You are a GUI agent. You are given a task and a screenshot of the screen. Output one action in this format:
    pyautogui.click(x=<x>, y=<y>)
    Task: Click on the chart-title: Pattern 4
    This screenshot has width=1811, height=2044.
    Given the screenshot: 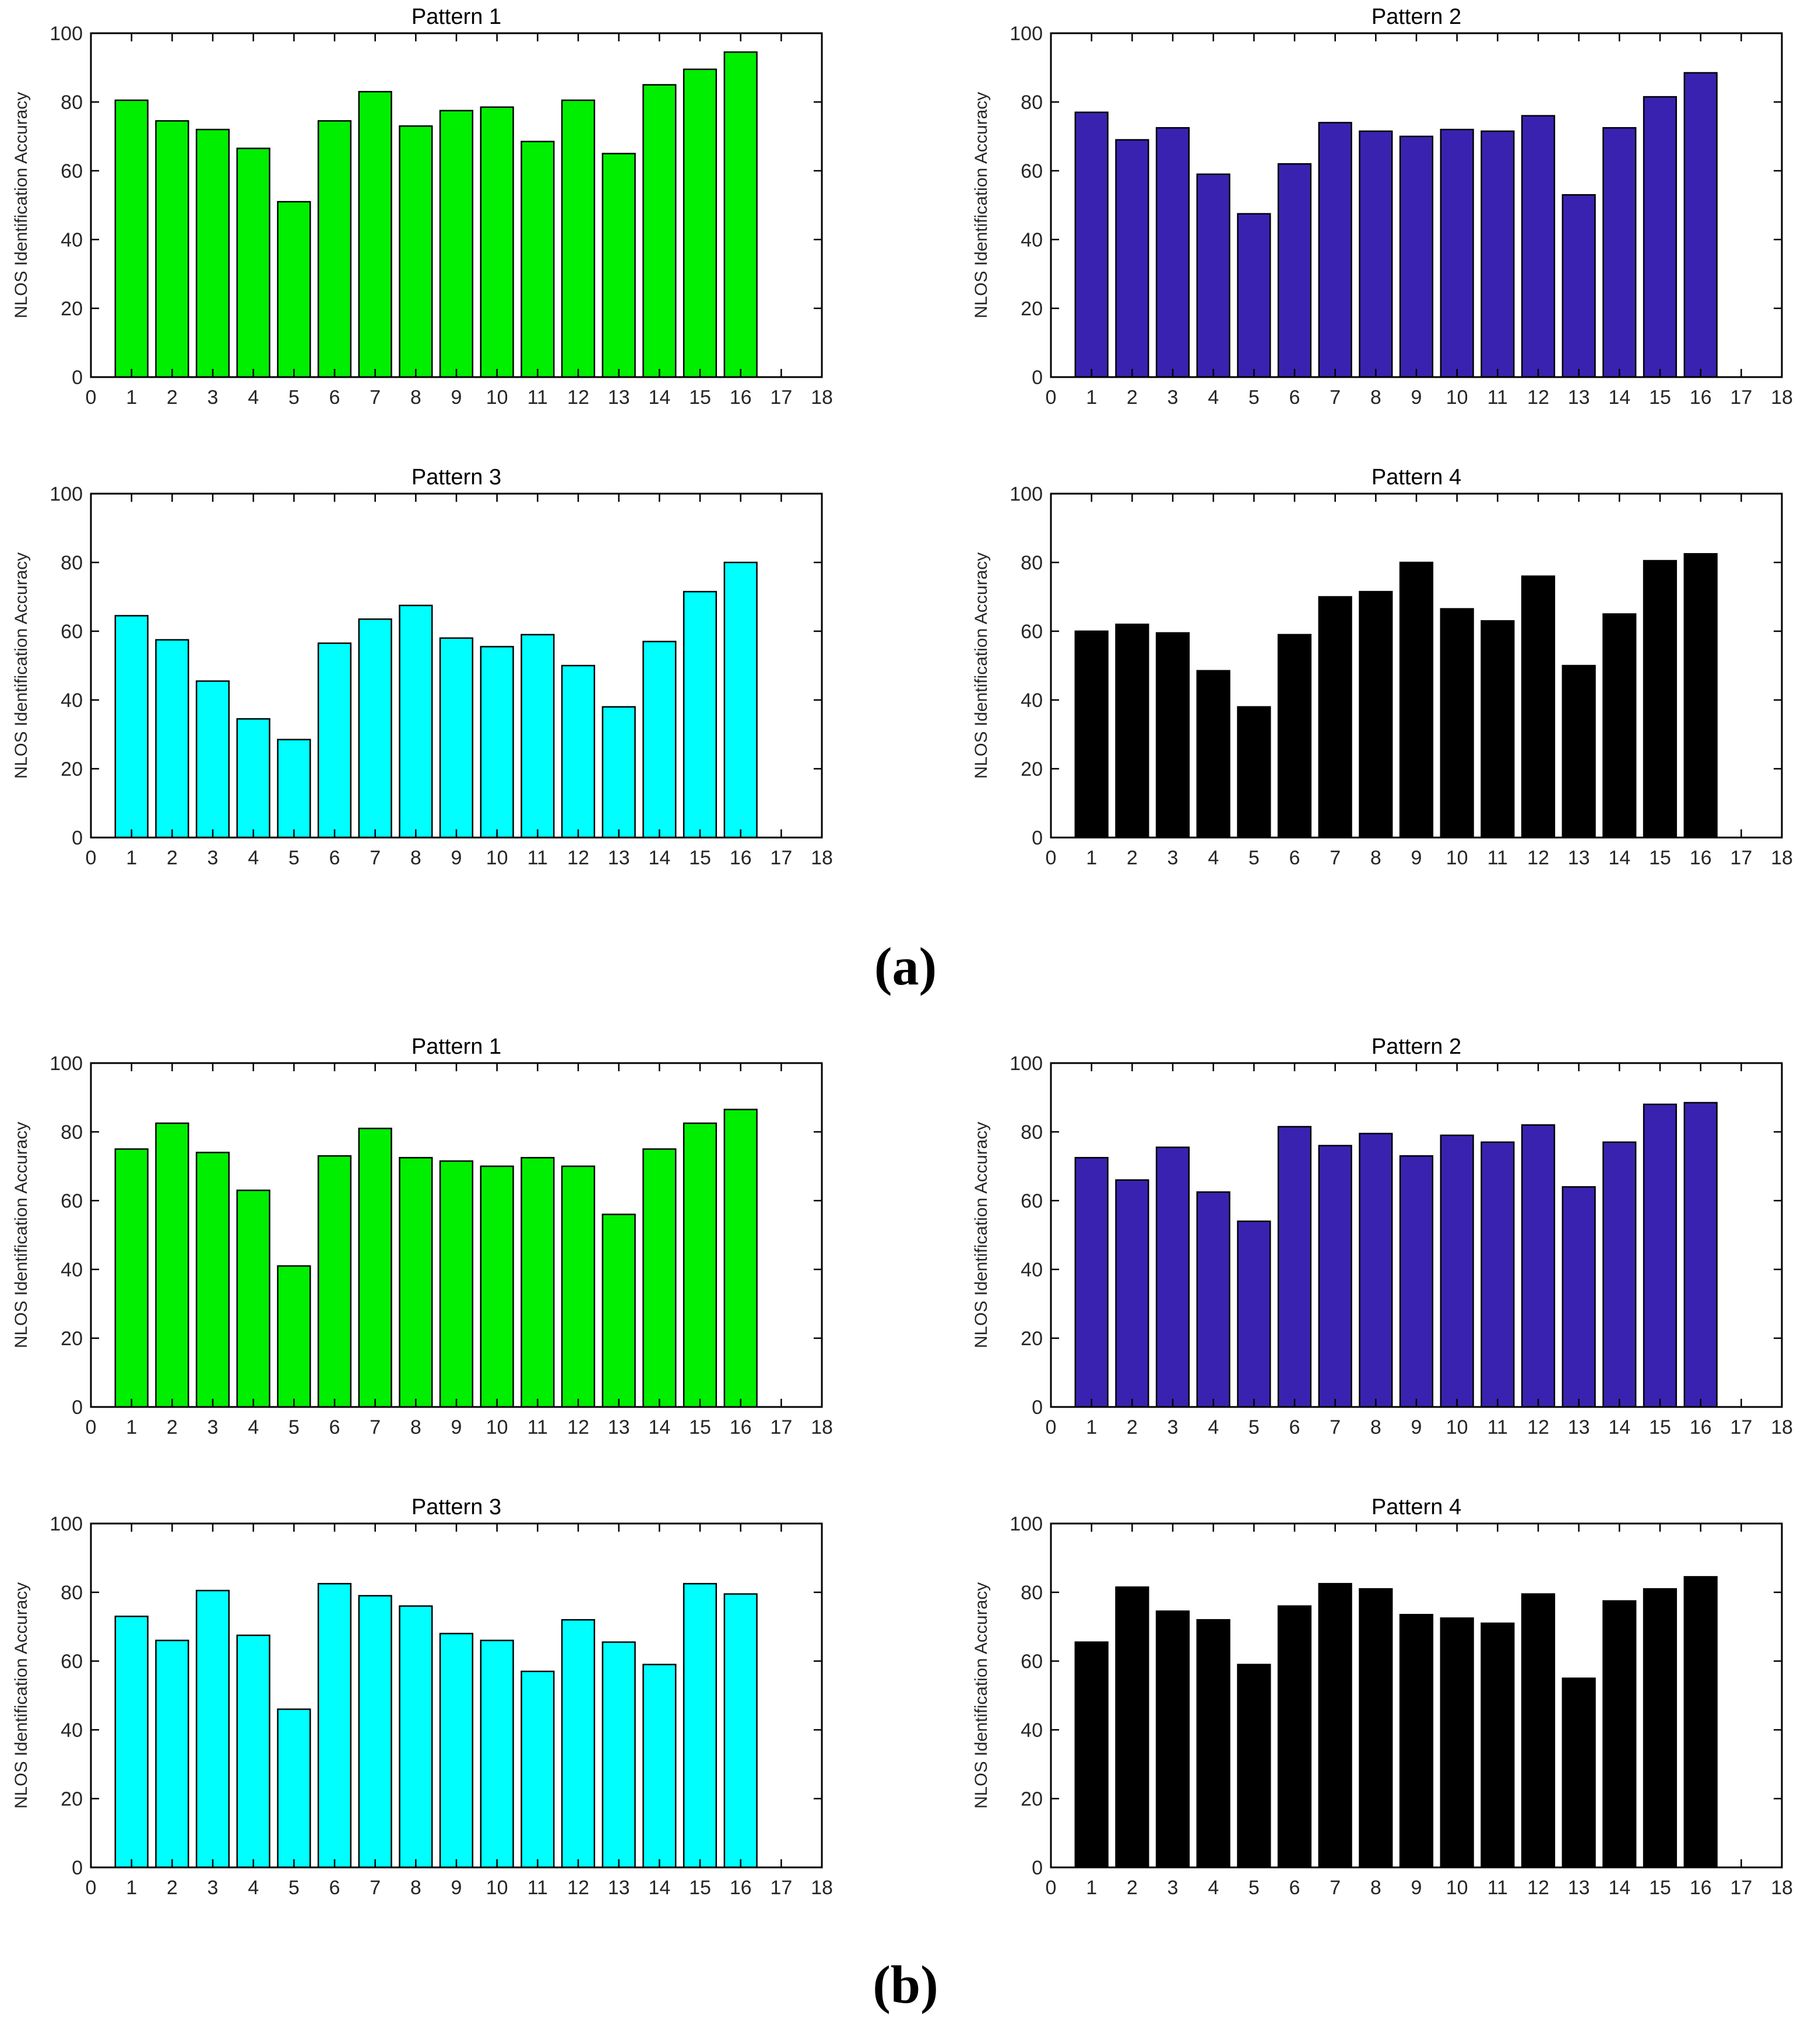 What is the action you would take?
    pyautogui.click(x=1416, y=477)
    